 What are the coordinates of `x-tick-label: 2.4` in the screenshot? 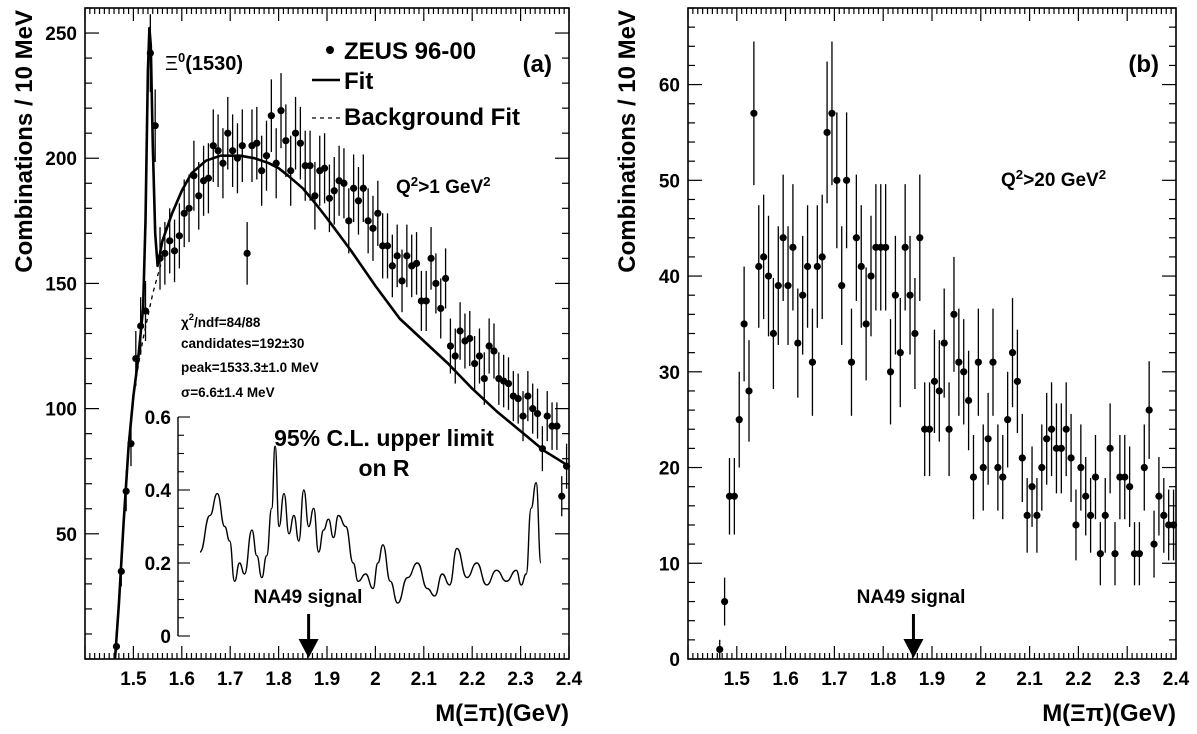 It's located at (569, 679).